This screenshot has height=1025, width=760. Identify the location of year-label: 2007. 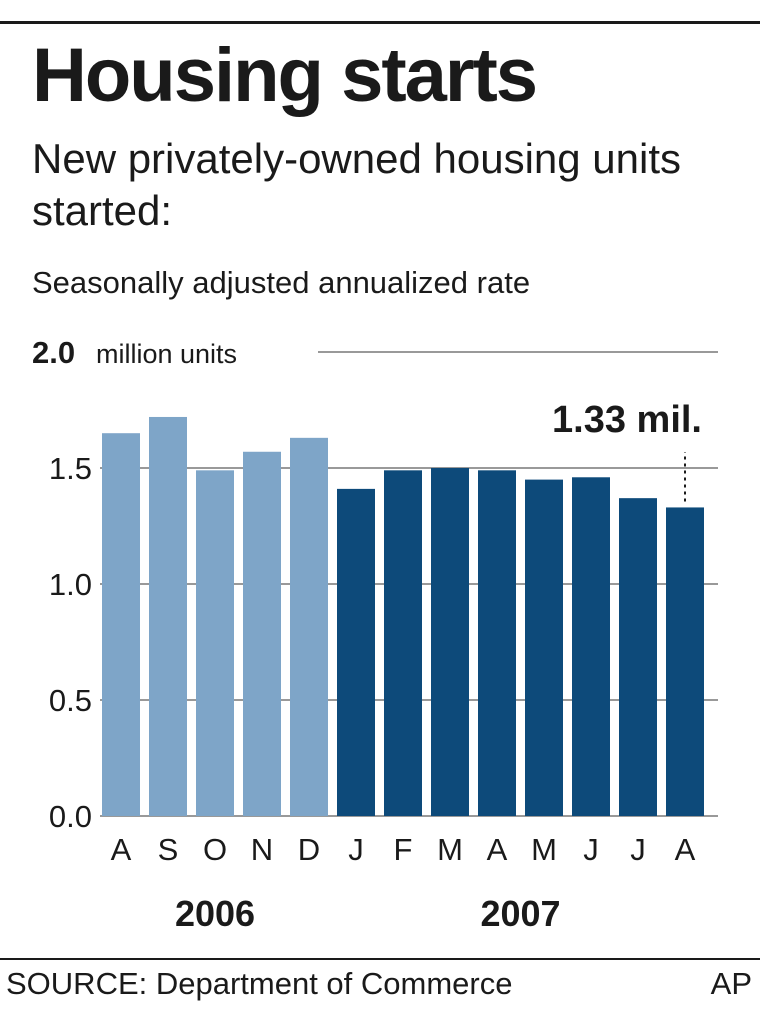
(520, 913).